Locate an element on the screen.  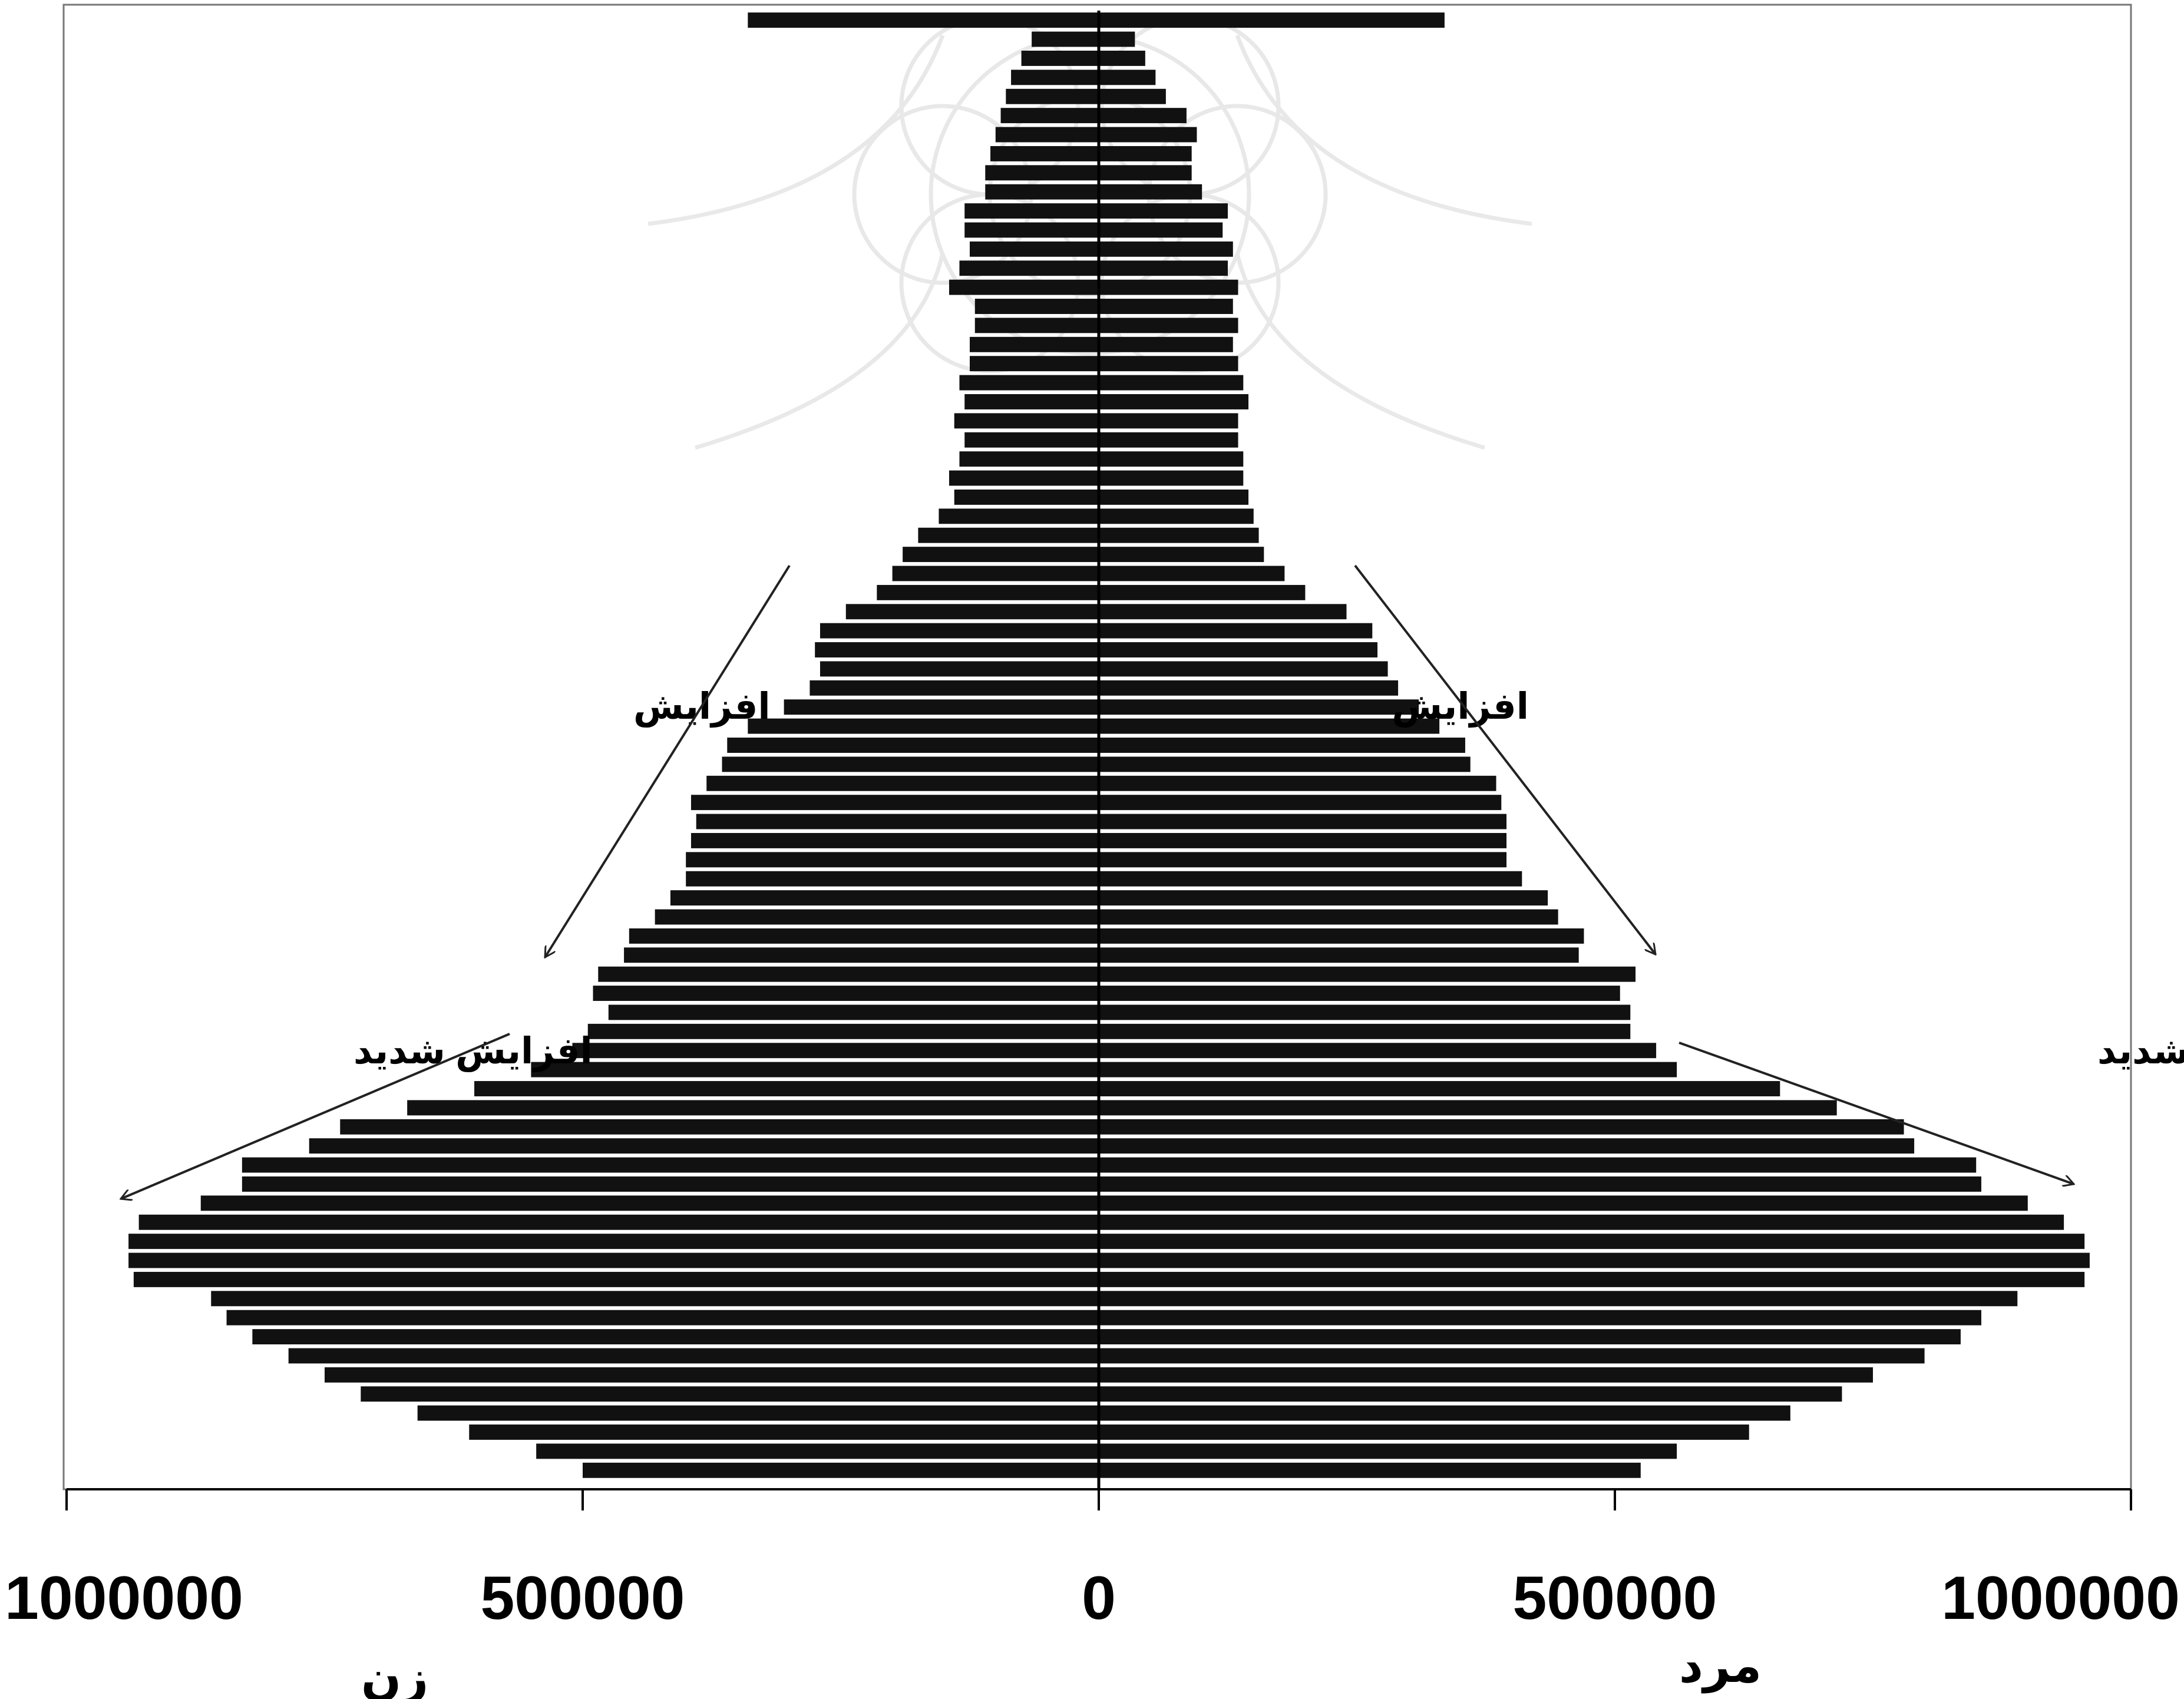
annotation-label-2: افزایش شدید is located at coordinates (473, 1051).